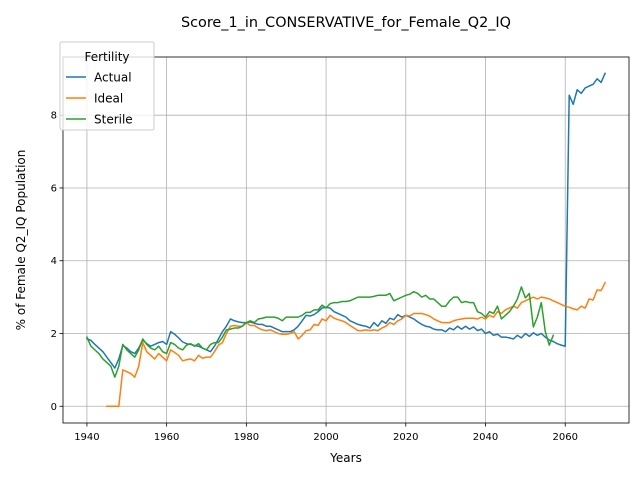 The width and height of the screenshot is (640, 480). Describe the element at coordinates (166, 437) in the screenshot. I see `x-tick-label: 1960` at that location.